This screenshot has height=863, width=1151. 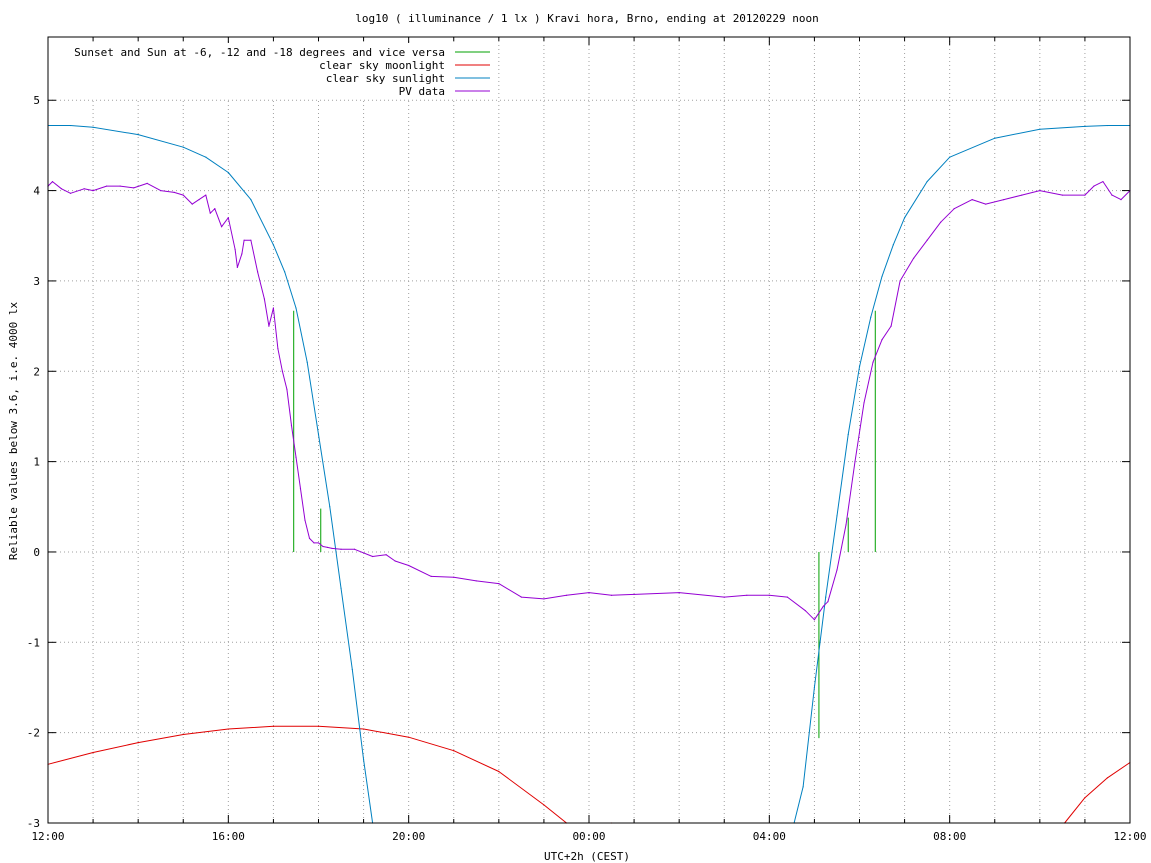 What do you see at coordinates (36, 191) in the screenshot?
I see `y-tick-label: 4` at bounding box center [36, 191].